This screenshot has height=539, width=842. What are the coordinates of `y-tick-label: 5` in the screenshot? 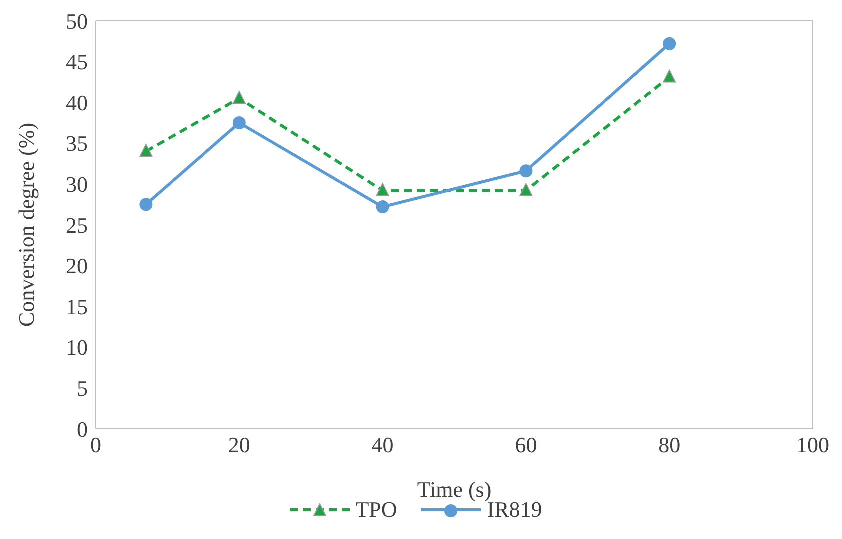 It's located at (82, 389).